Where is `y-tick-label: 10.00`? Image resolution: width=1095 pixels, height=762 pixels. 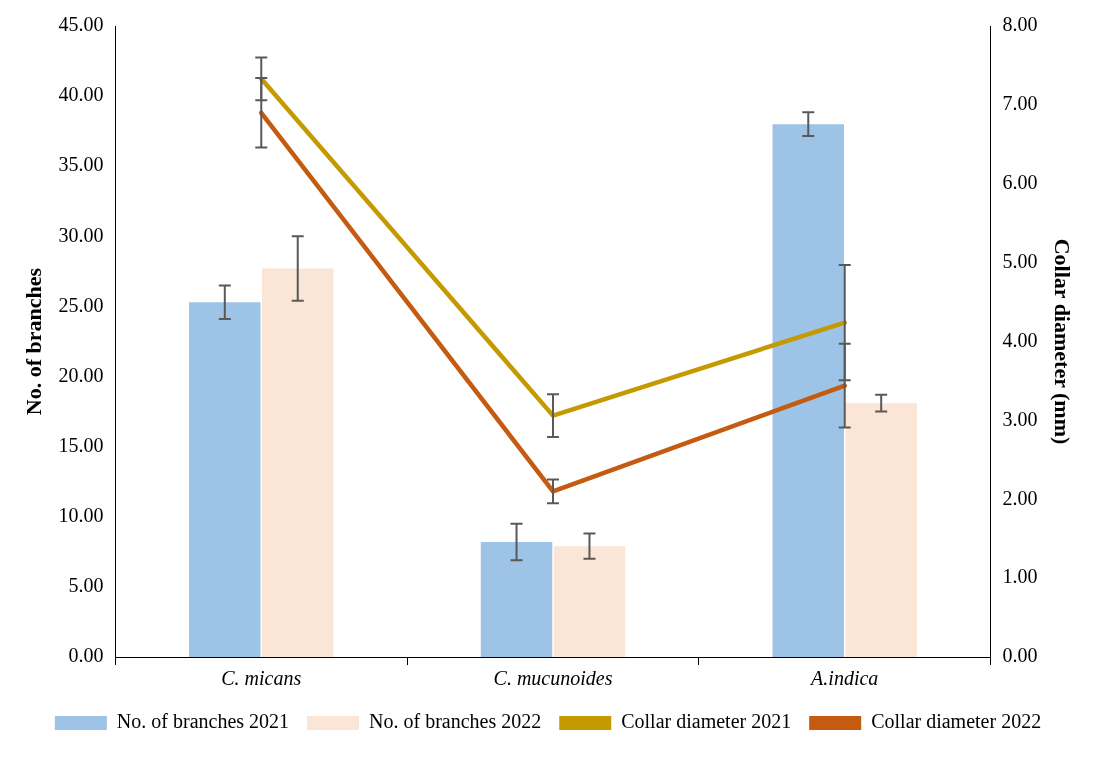
y-tick-label: 10.00 is located at coordinates (81, 515).